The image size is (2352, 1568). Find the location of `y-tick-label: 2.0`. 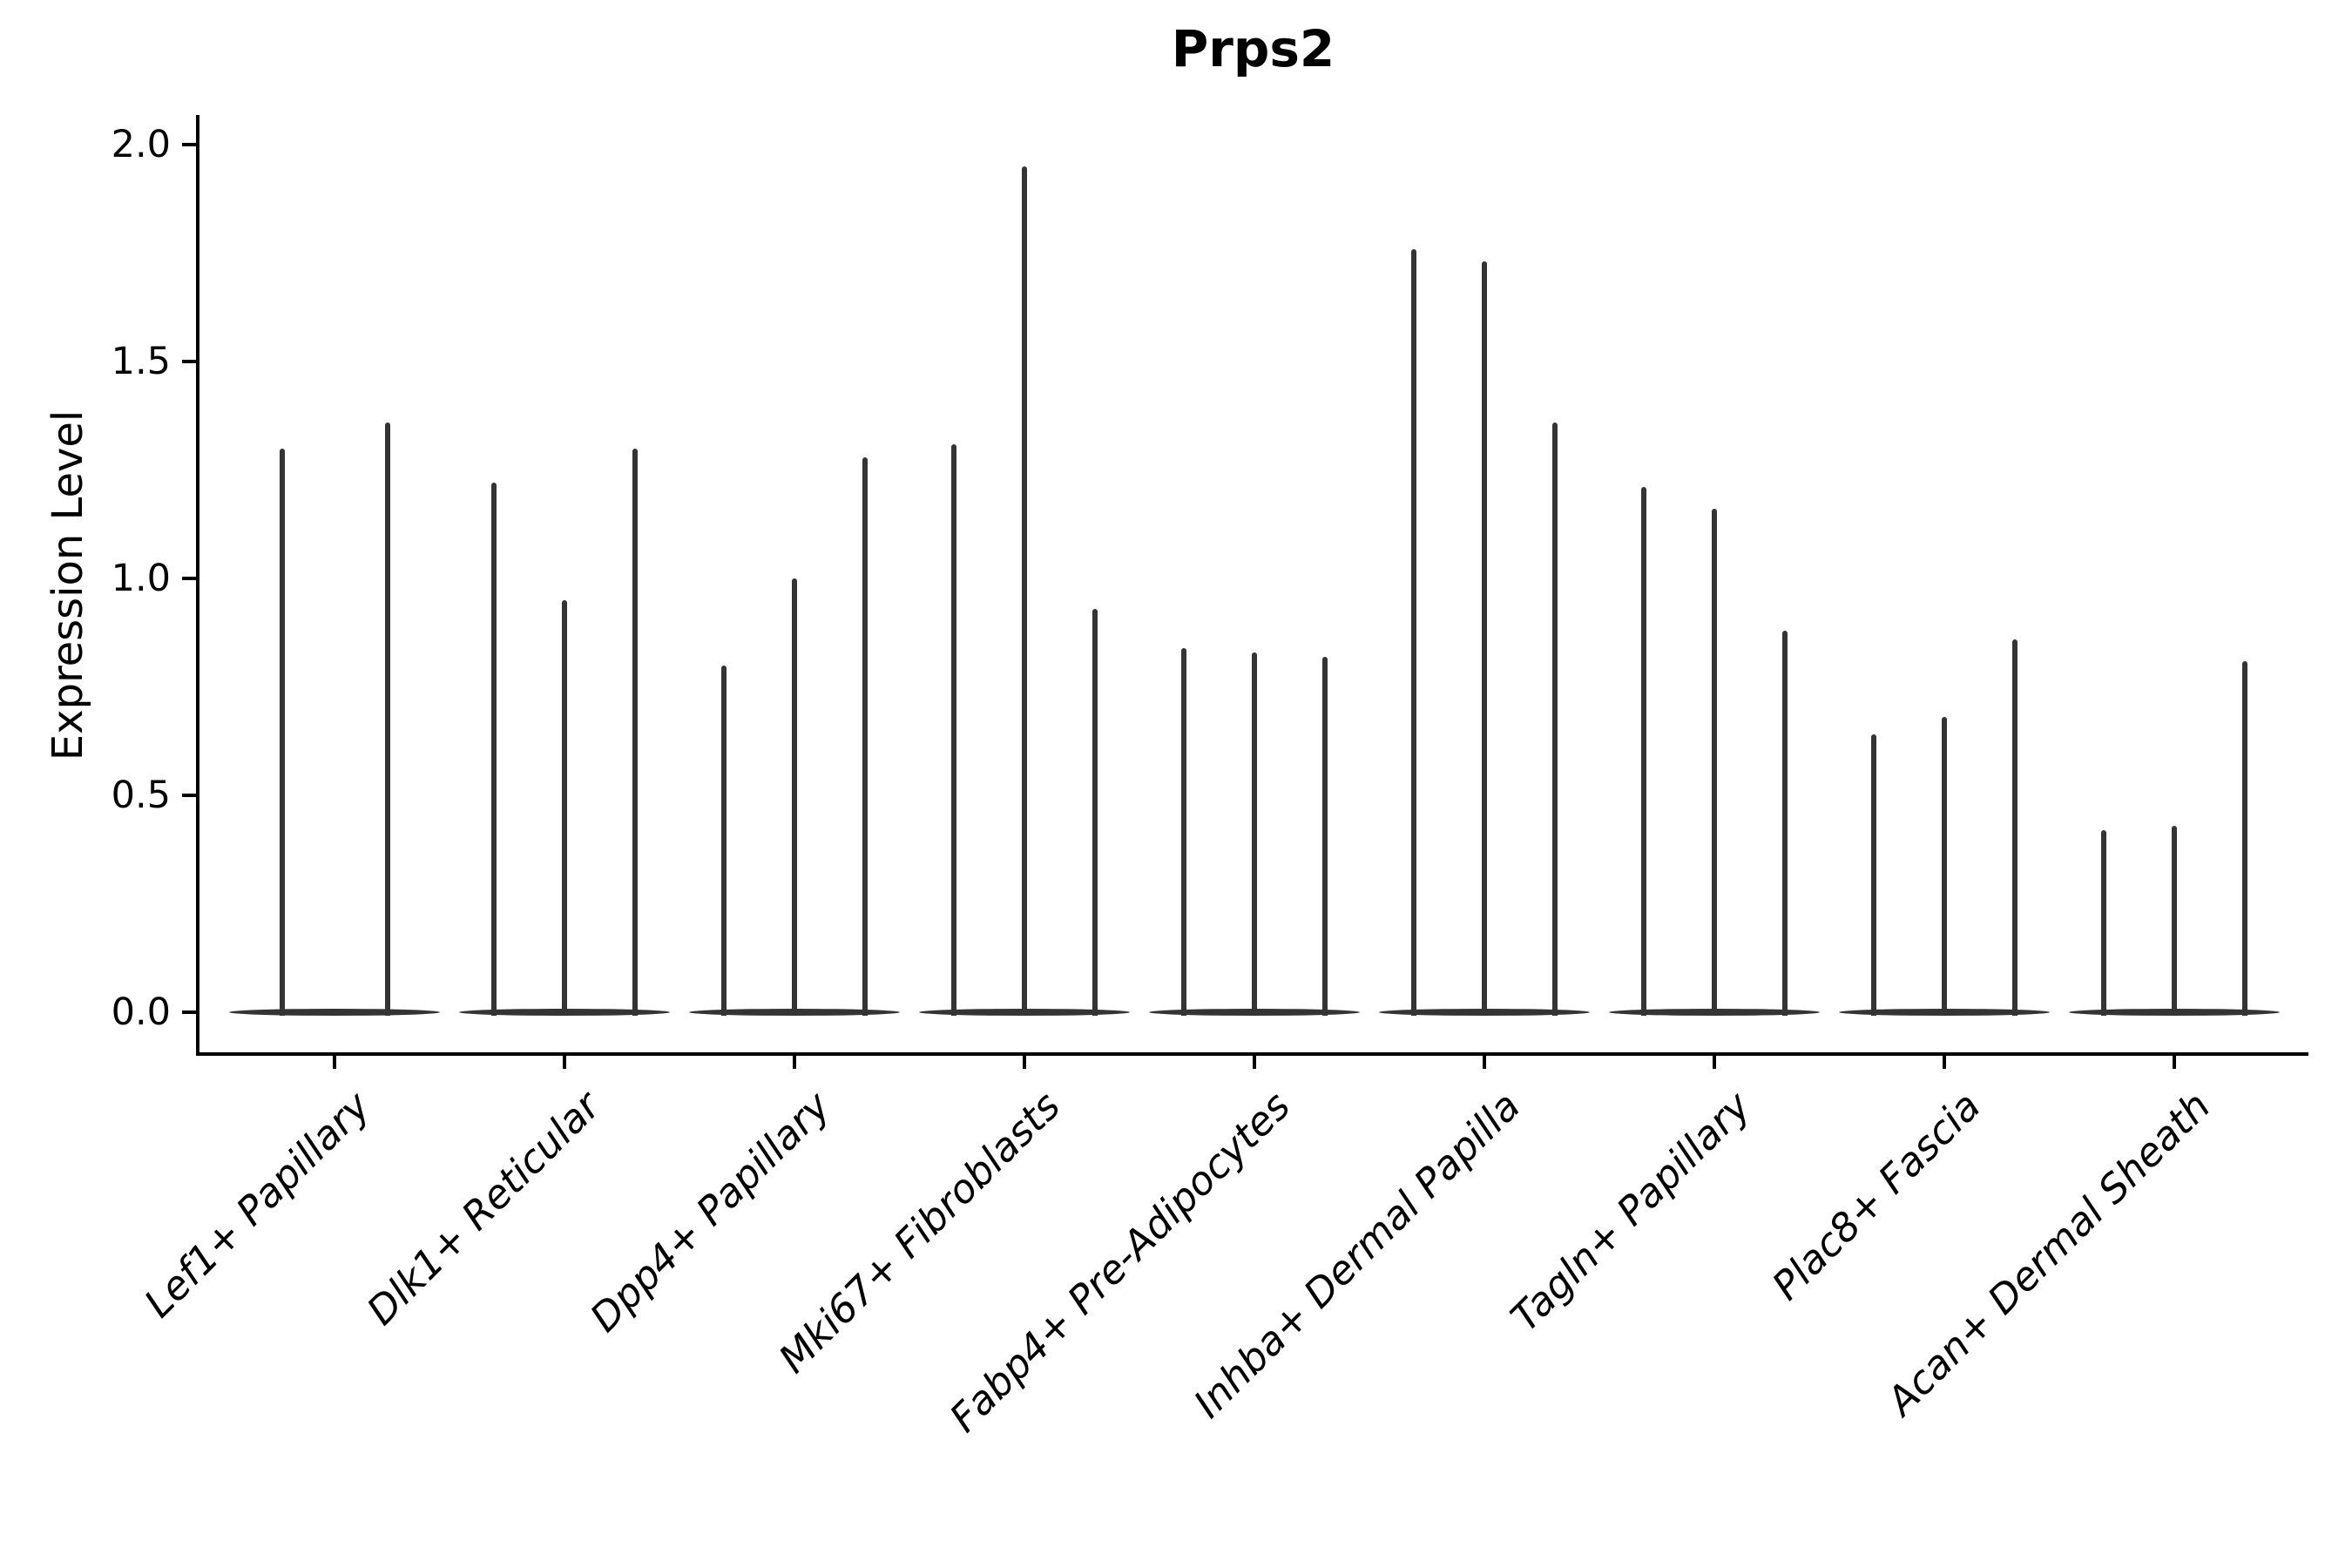

y-tick-label: 2.0 is located at coordinates (141, 145).